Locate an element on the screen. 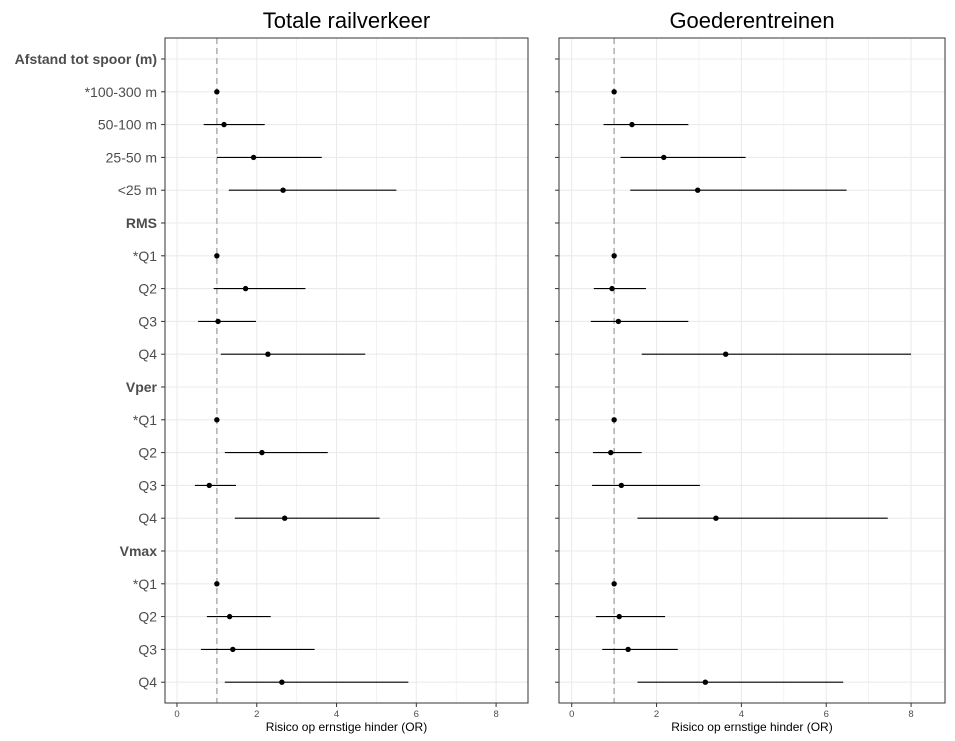 The image size is (955, 741). row-label: 25-50 m is located at coordinates (131, 157).